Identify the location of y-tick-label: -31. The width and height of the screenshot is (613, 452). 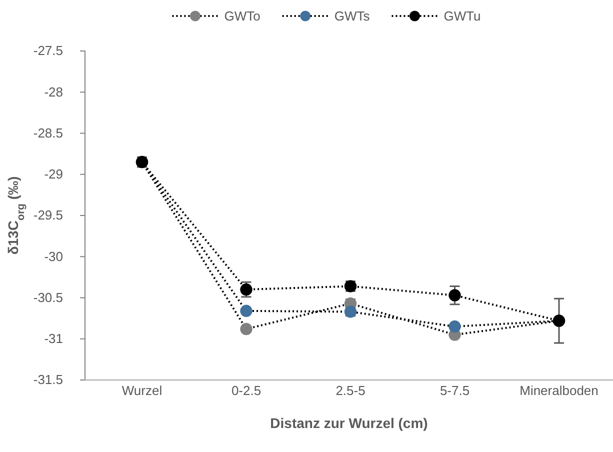
(53, 338).